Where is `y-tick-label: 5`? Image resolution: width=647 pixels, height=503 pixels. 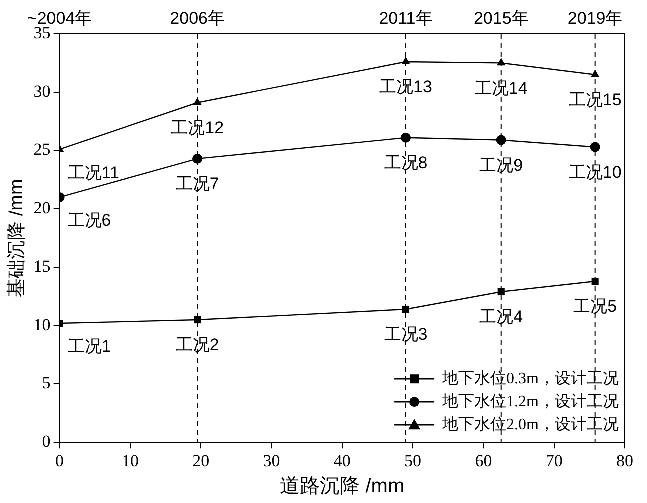
y-tick-label: 5 is located at coordinates (46, 383).